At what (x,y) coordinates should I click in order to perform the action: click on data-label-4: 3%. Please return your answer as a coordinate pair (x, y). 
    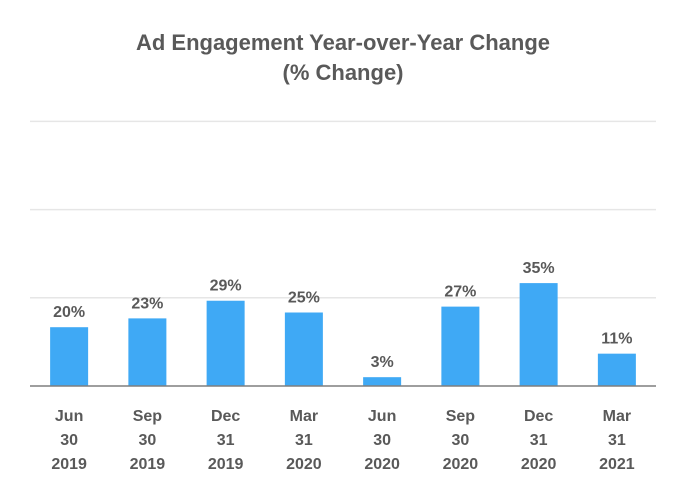
    Looking at the image, I should click on (382, 362).